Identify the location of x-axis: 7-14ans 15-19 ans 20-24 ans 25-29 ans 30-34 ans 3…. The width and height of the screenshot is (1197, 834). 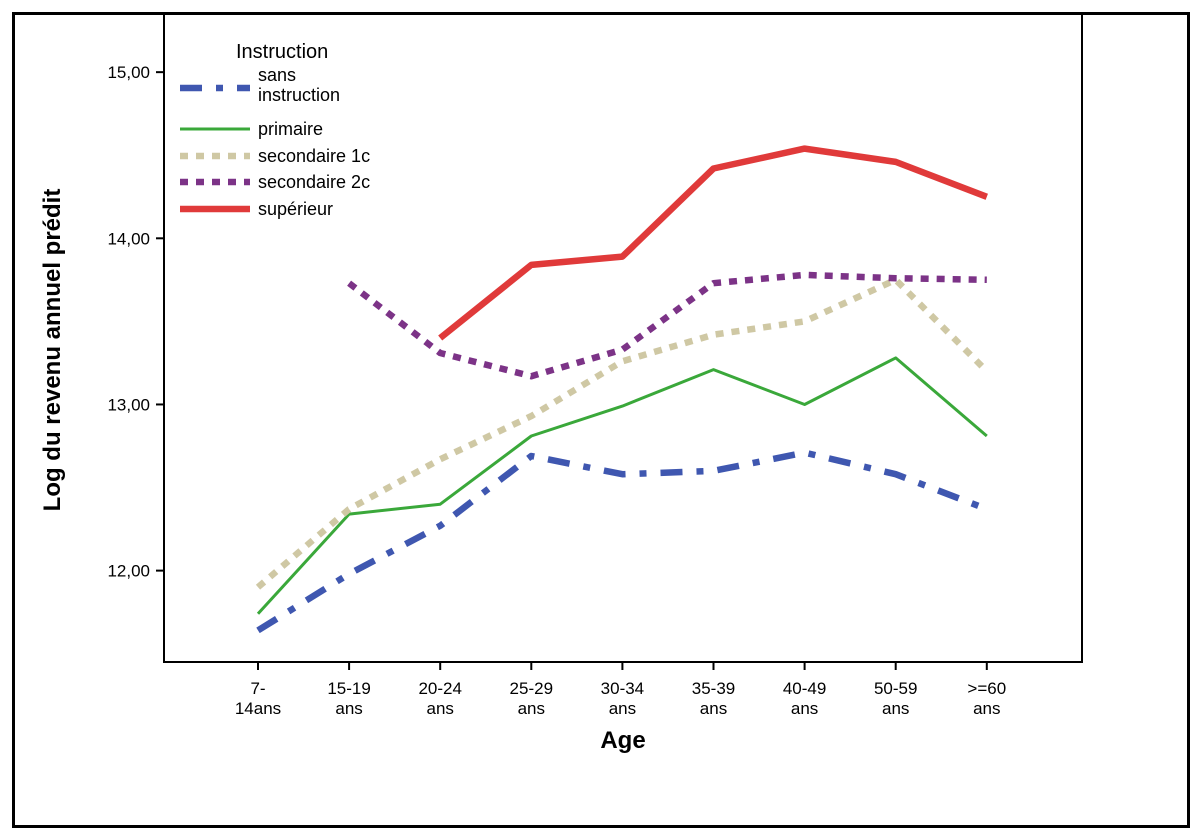
(620, 690).